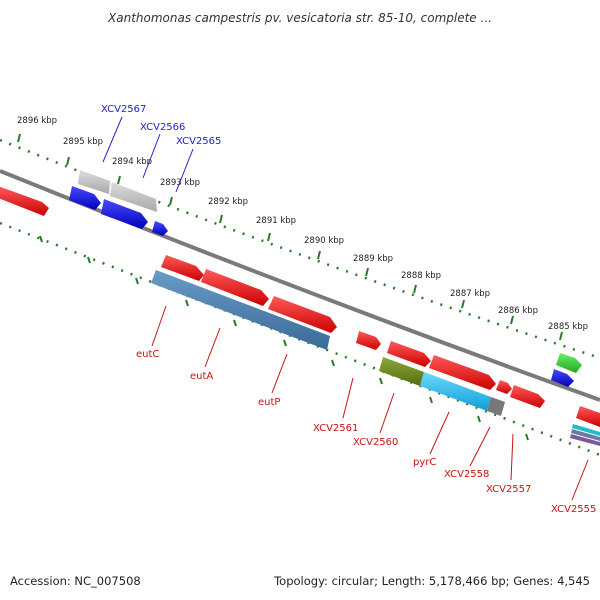 Image resolution: width=600 pixels, height=600 pixels. What do you see at coordinates (401, 371) in the screenshot?
I see `gene-olive` at bounding box center [401, 371].